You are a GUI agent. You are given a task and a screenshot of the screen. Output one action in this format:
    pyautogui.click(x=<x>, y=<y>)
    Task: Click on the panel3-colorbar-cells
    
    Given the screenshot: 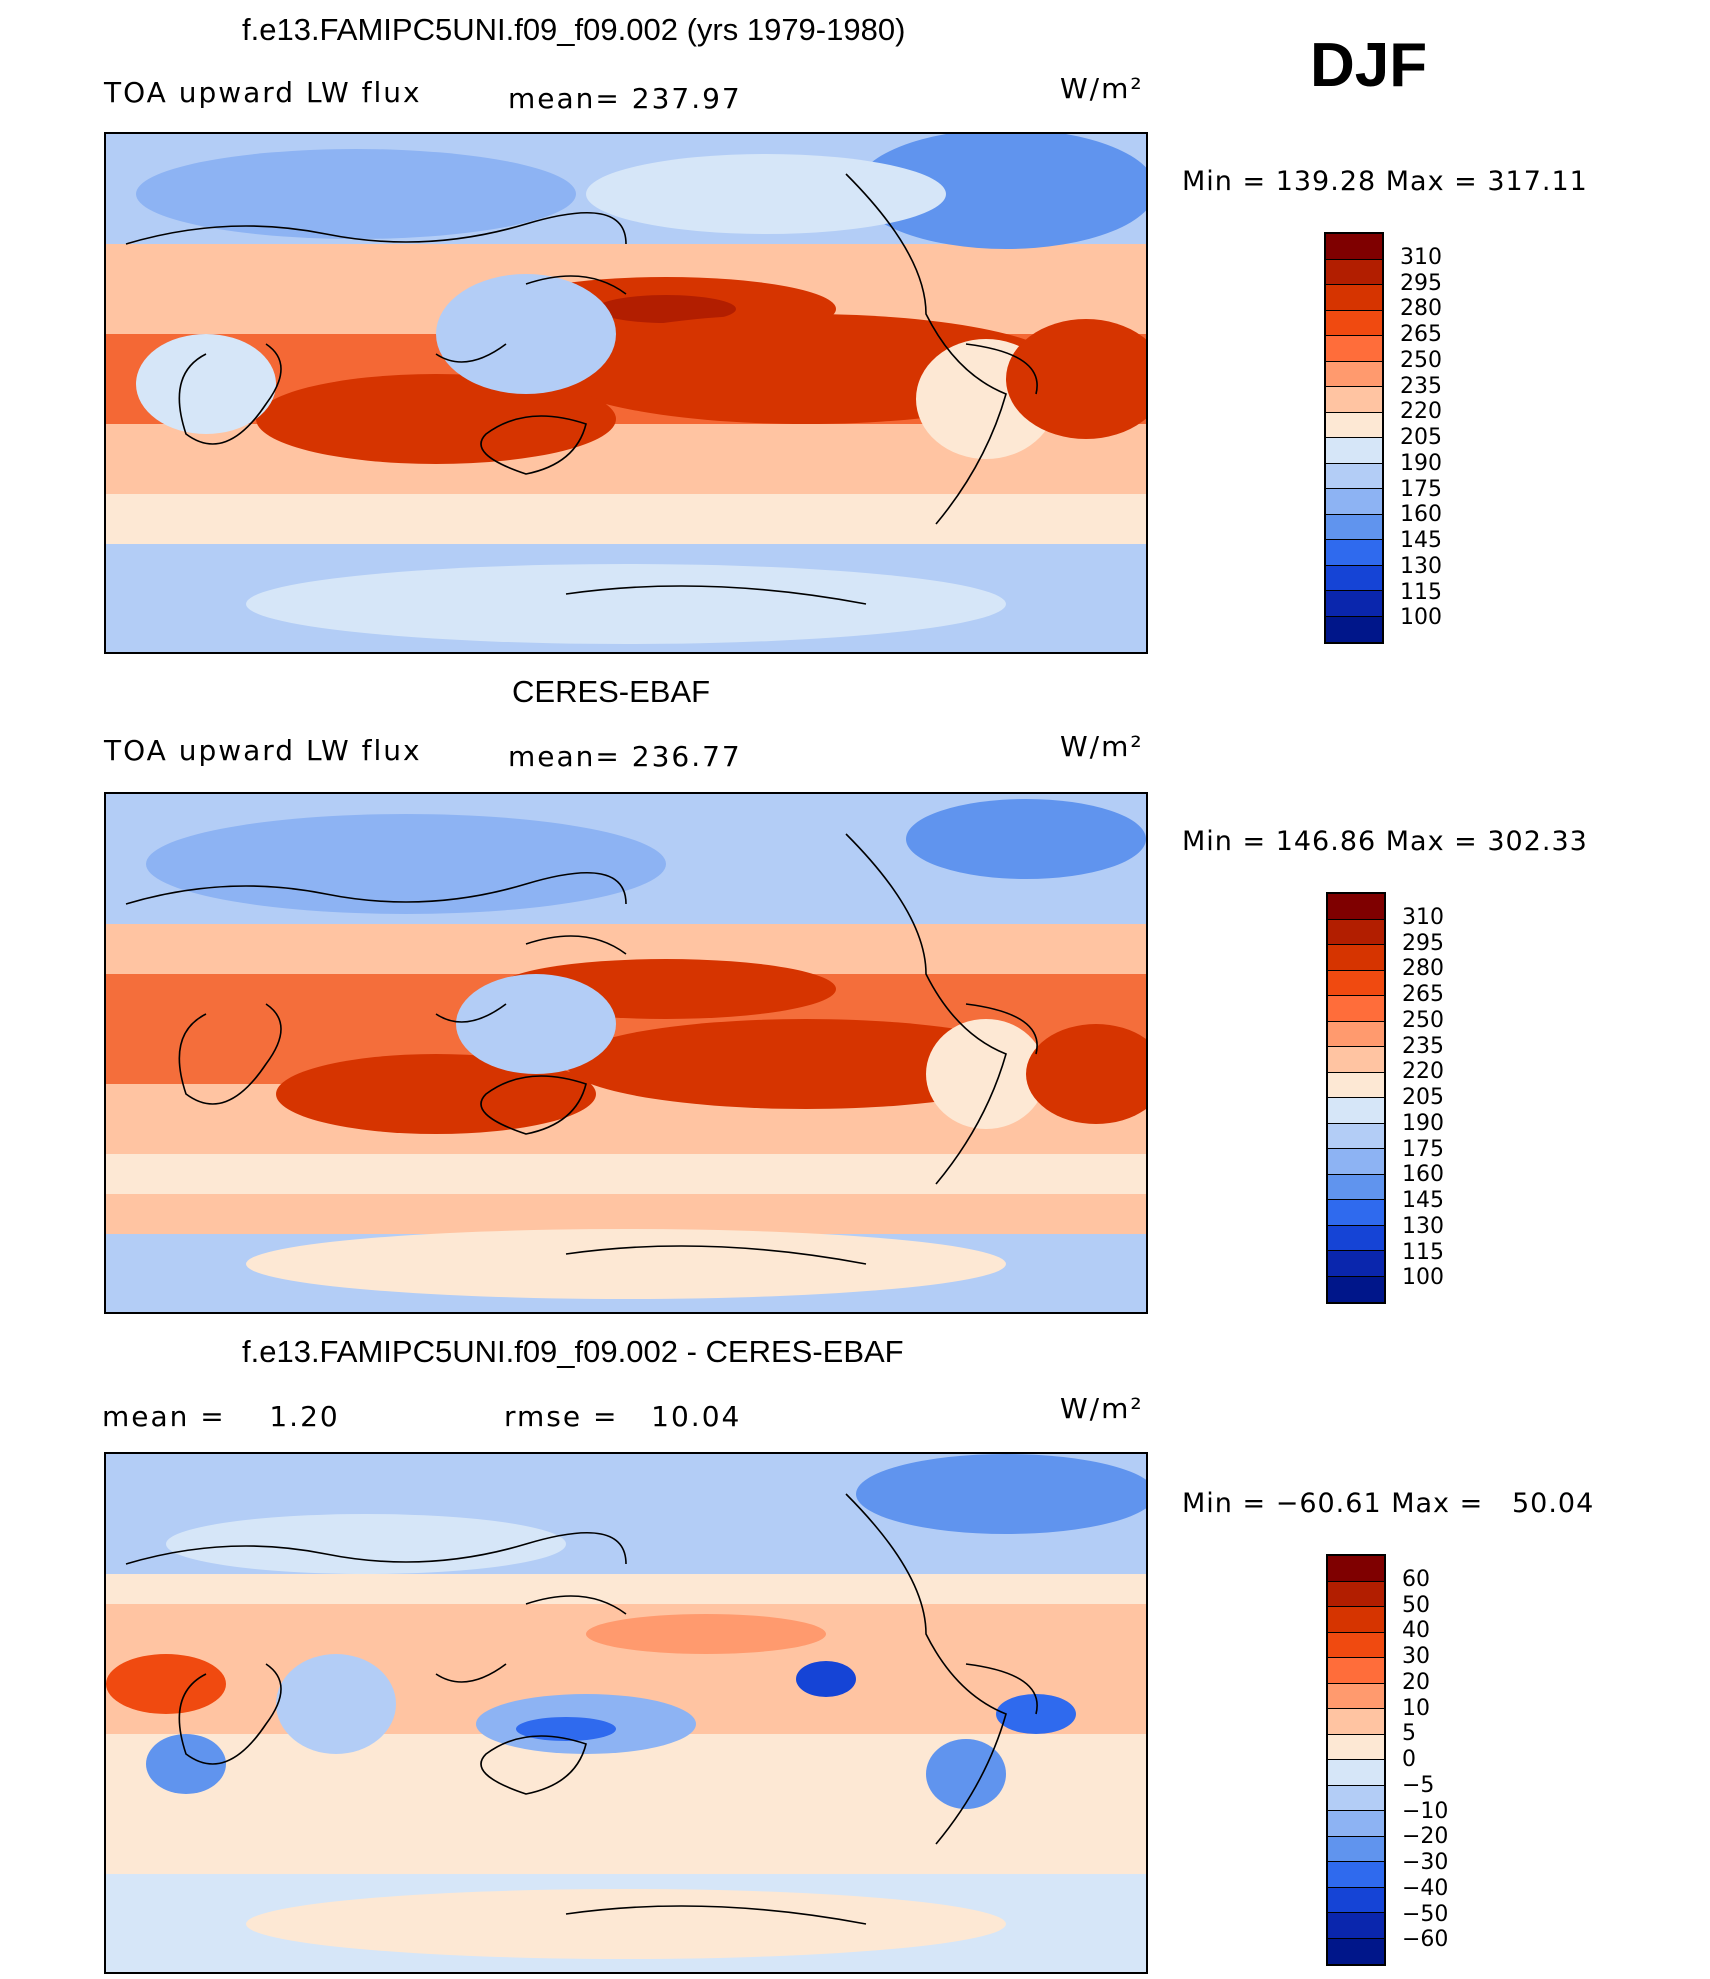 What is the action you would take?
    pyautogui.click(x=1356, y=1760)
    